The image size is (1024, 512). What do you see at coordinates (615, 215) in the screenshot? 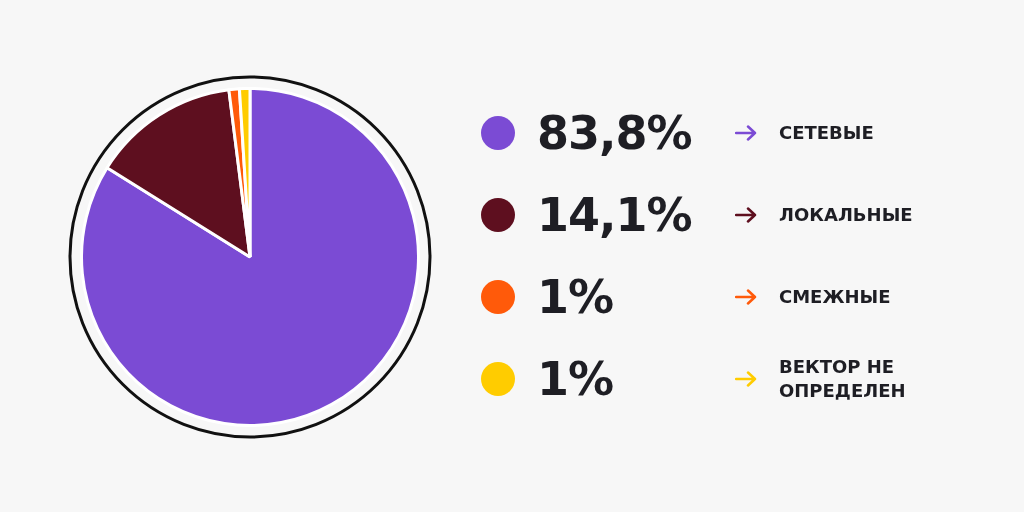
I see `data-label: 14,1%` at bounding box center [615, 215].